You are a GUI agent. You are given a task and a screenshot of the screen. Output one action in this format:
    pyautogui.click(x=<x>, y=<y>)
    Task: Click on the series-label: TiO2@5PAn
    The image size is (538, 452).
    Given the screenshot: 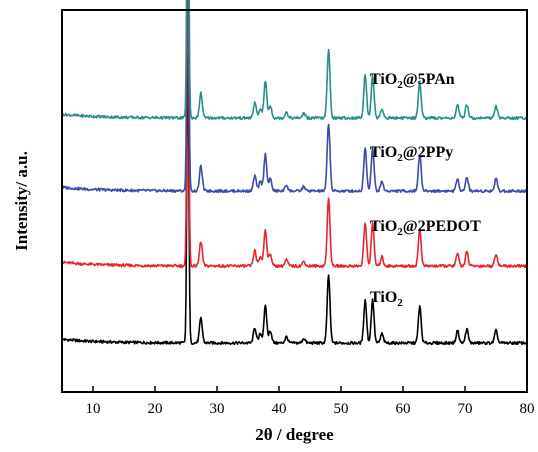 What is the action you would take?
    pyautogui.click(x=412, y=81)
    